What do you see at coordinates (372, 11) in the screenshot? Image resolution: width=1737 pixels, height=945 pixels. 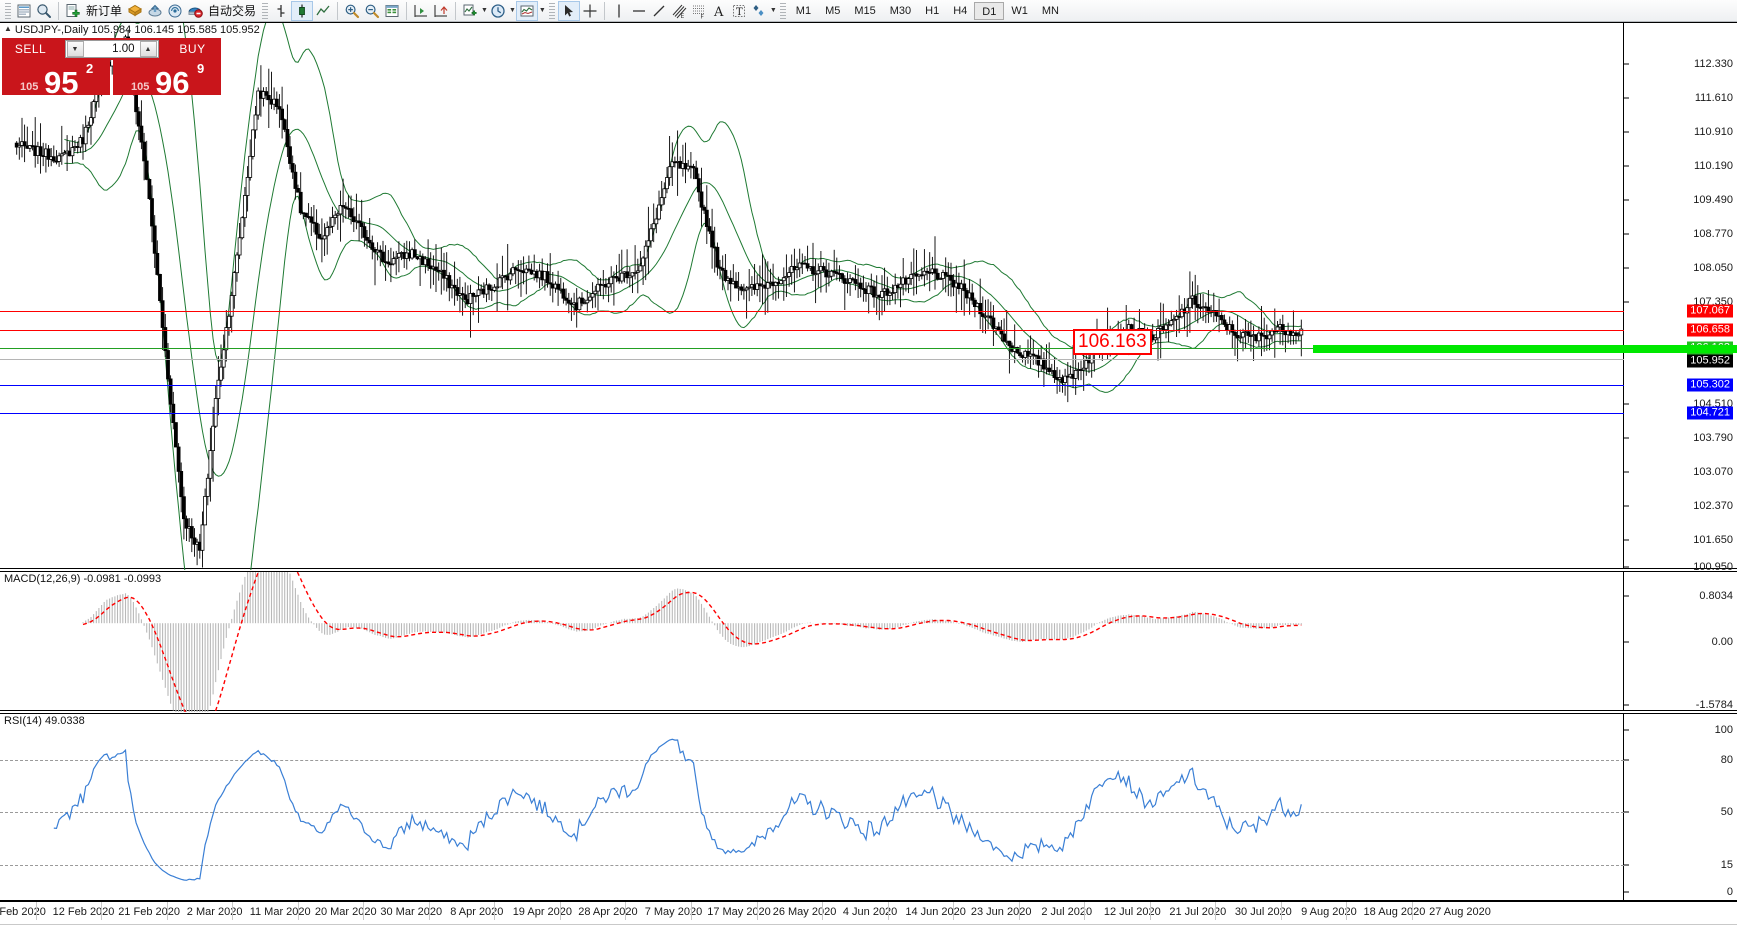 I see `zoom-out-icon` at bounding box center [372, 11].